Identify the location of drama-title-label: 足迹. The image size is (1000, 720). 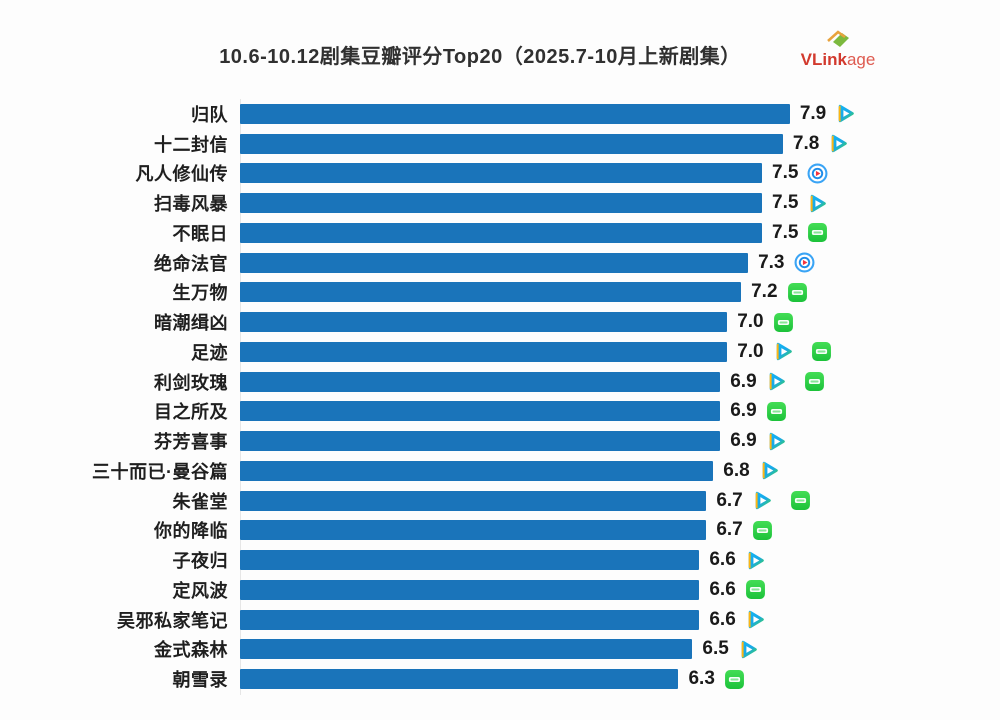
(209, 352).